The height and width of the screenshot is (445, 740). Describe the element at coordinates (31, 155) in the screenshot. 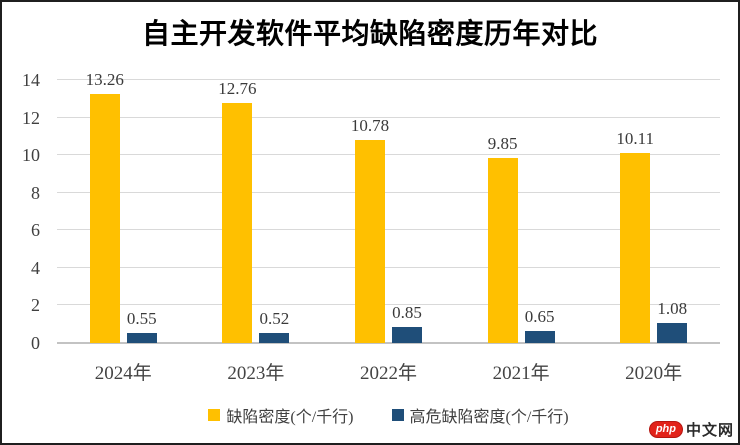

I see `y-tick-label-10: 10` at that location.